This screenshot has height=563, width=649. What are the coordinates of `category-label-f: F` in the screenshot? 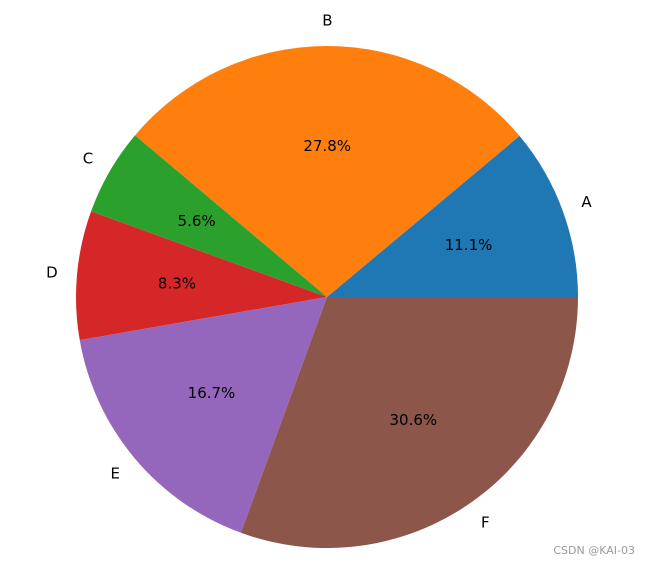 It's located at (485, 523).